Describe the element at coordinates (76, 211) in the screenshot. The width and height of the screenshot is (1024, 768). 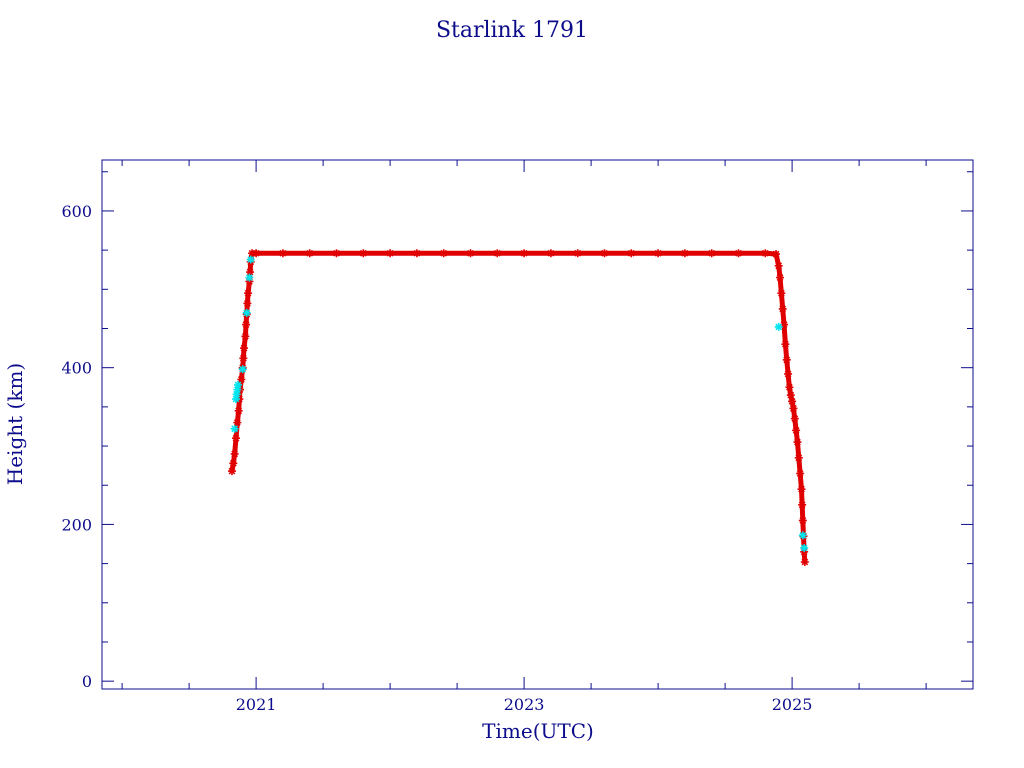
I see `y-tick-label: 600` at that location.